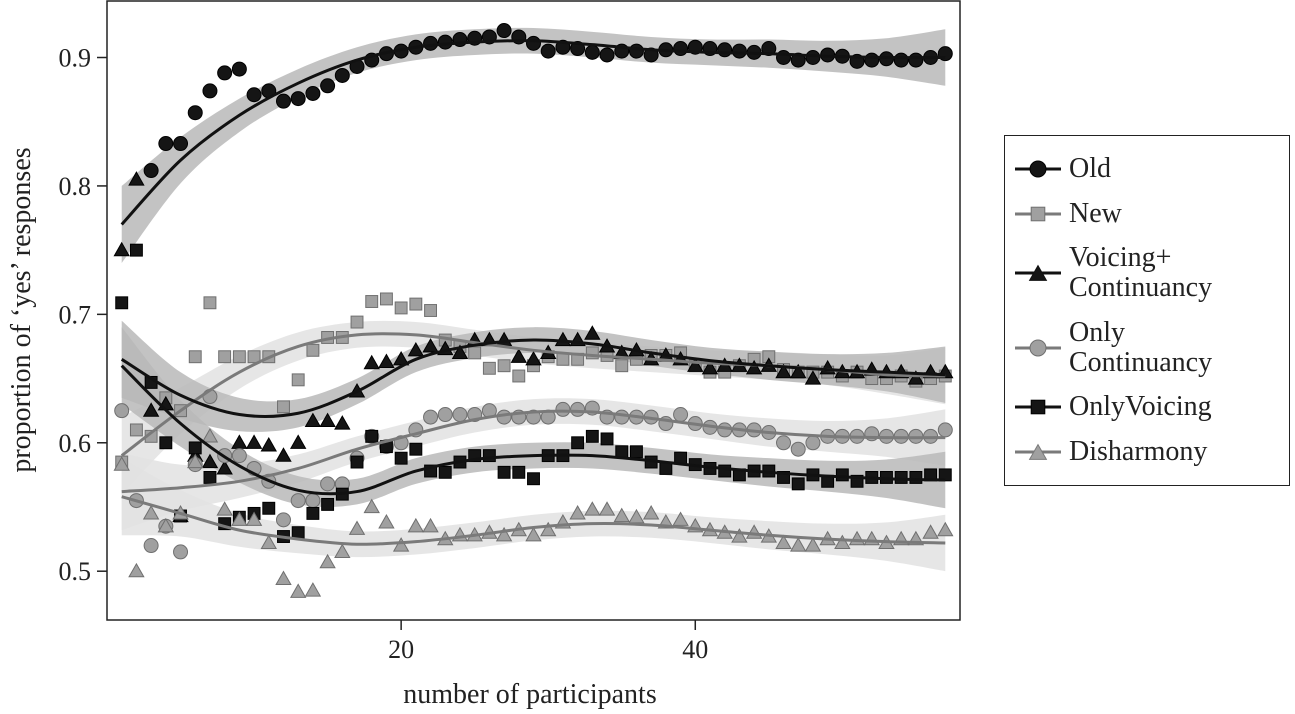 The height and width of the screenshot is (714, 1295). I want to click on legend-entry: New, so click(1147, 213).